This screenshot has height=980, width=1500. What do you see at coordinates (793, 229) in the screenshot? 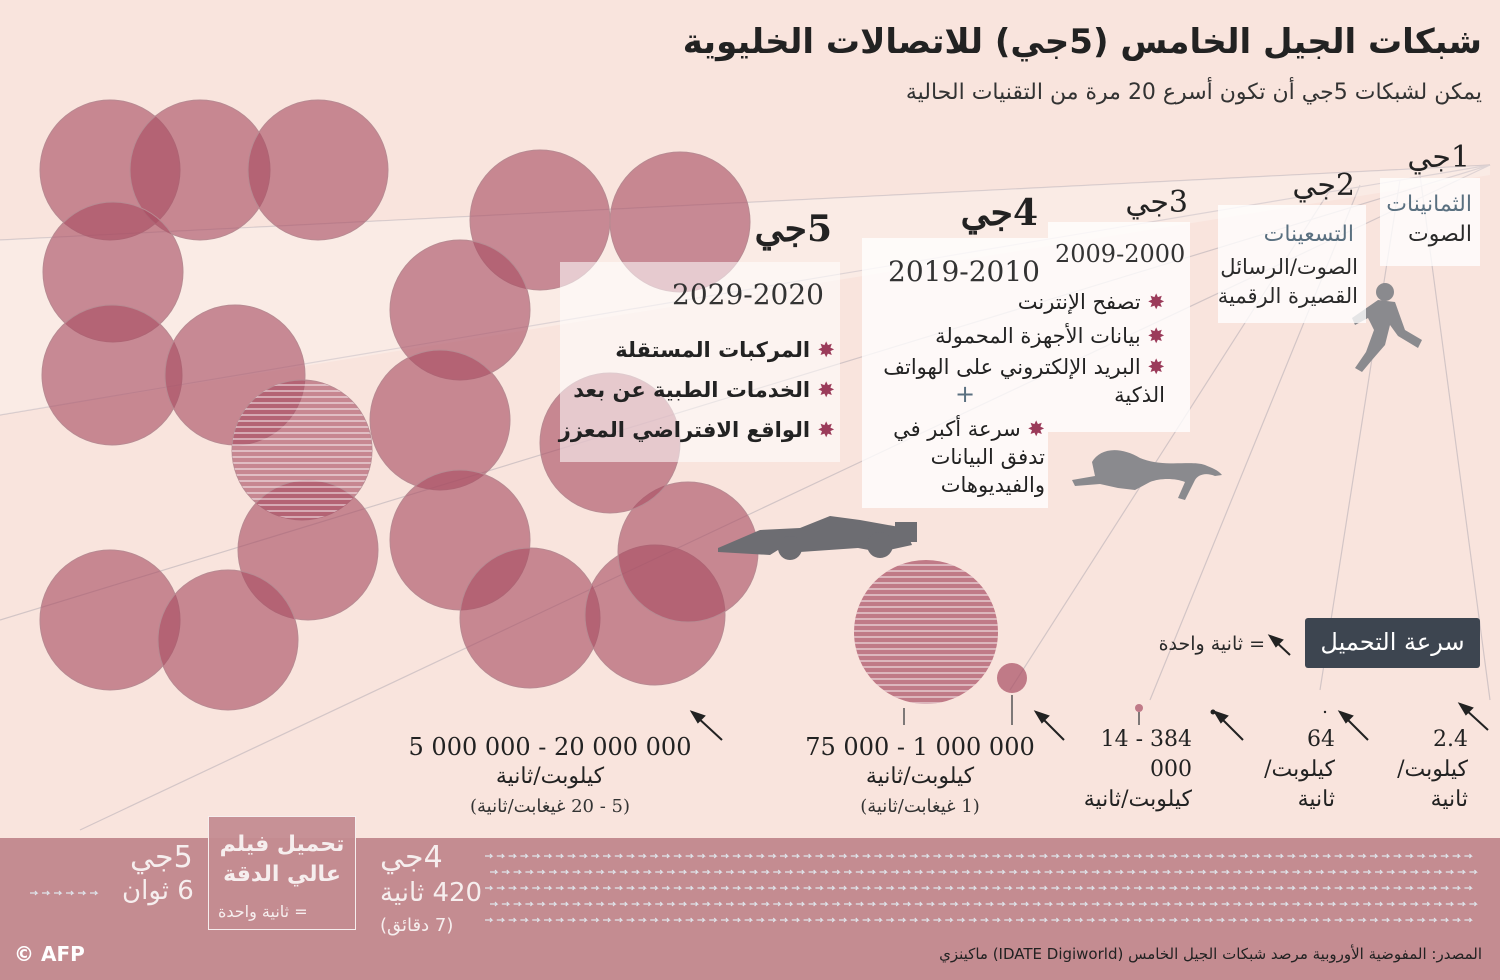
I see `gen-5g-label: 5جي` at bounding box center [793, 229].